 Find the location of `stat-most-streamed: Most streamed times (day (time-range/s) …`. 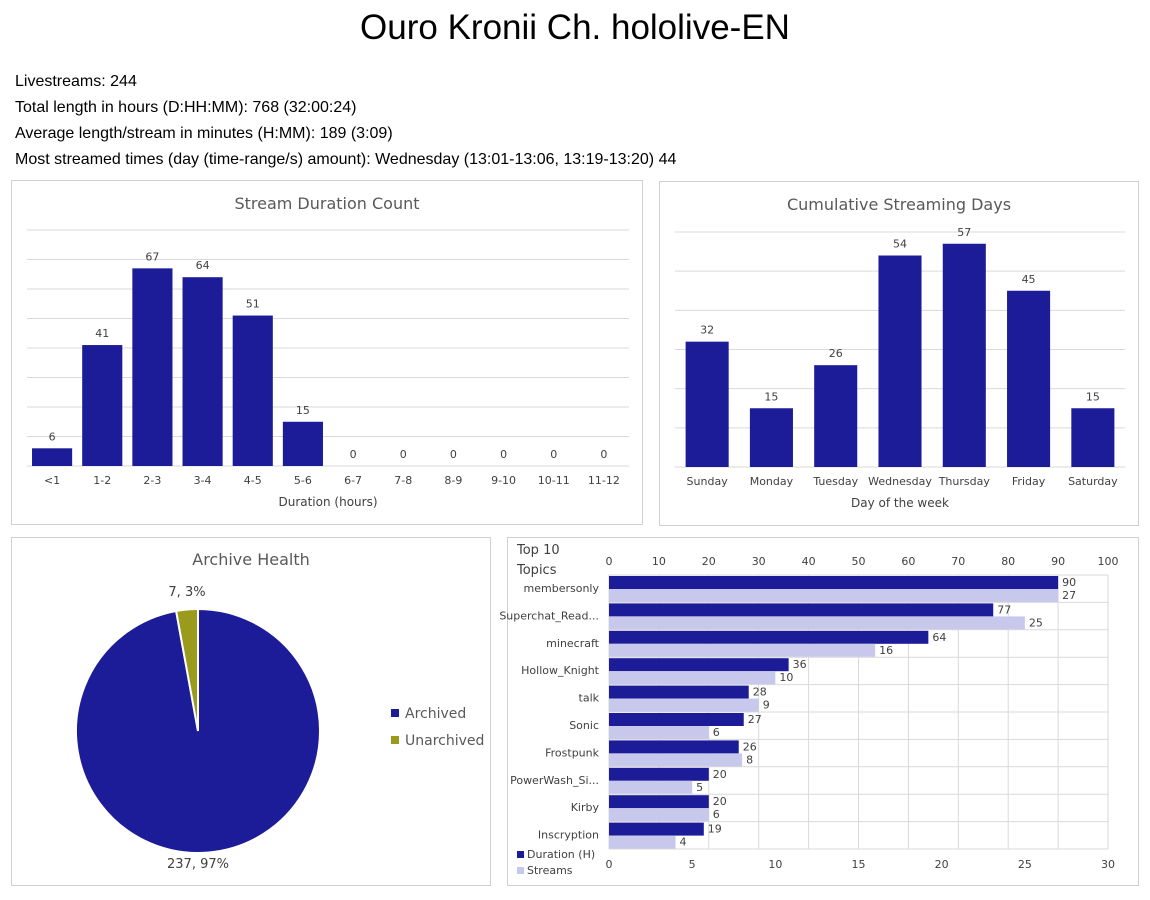

stat-most-streamed: Most streamed times (day (time-range/s) … is located at coordinates (346, 159).